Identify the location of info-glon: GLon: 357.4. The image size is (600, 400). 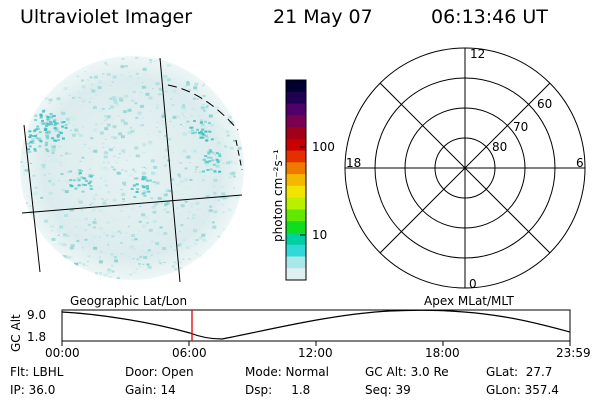
(522, 390).